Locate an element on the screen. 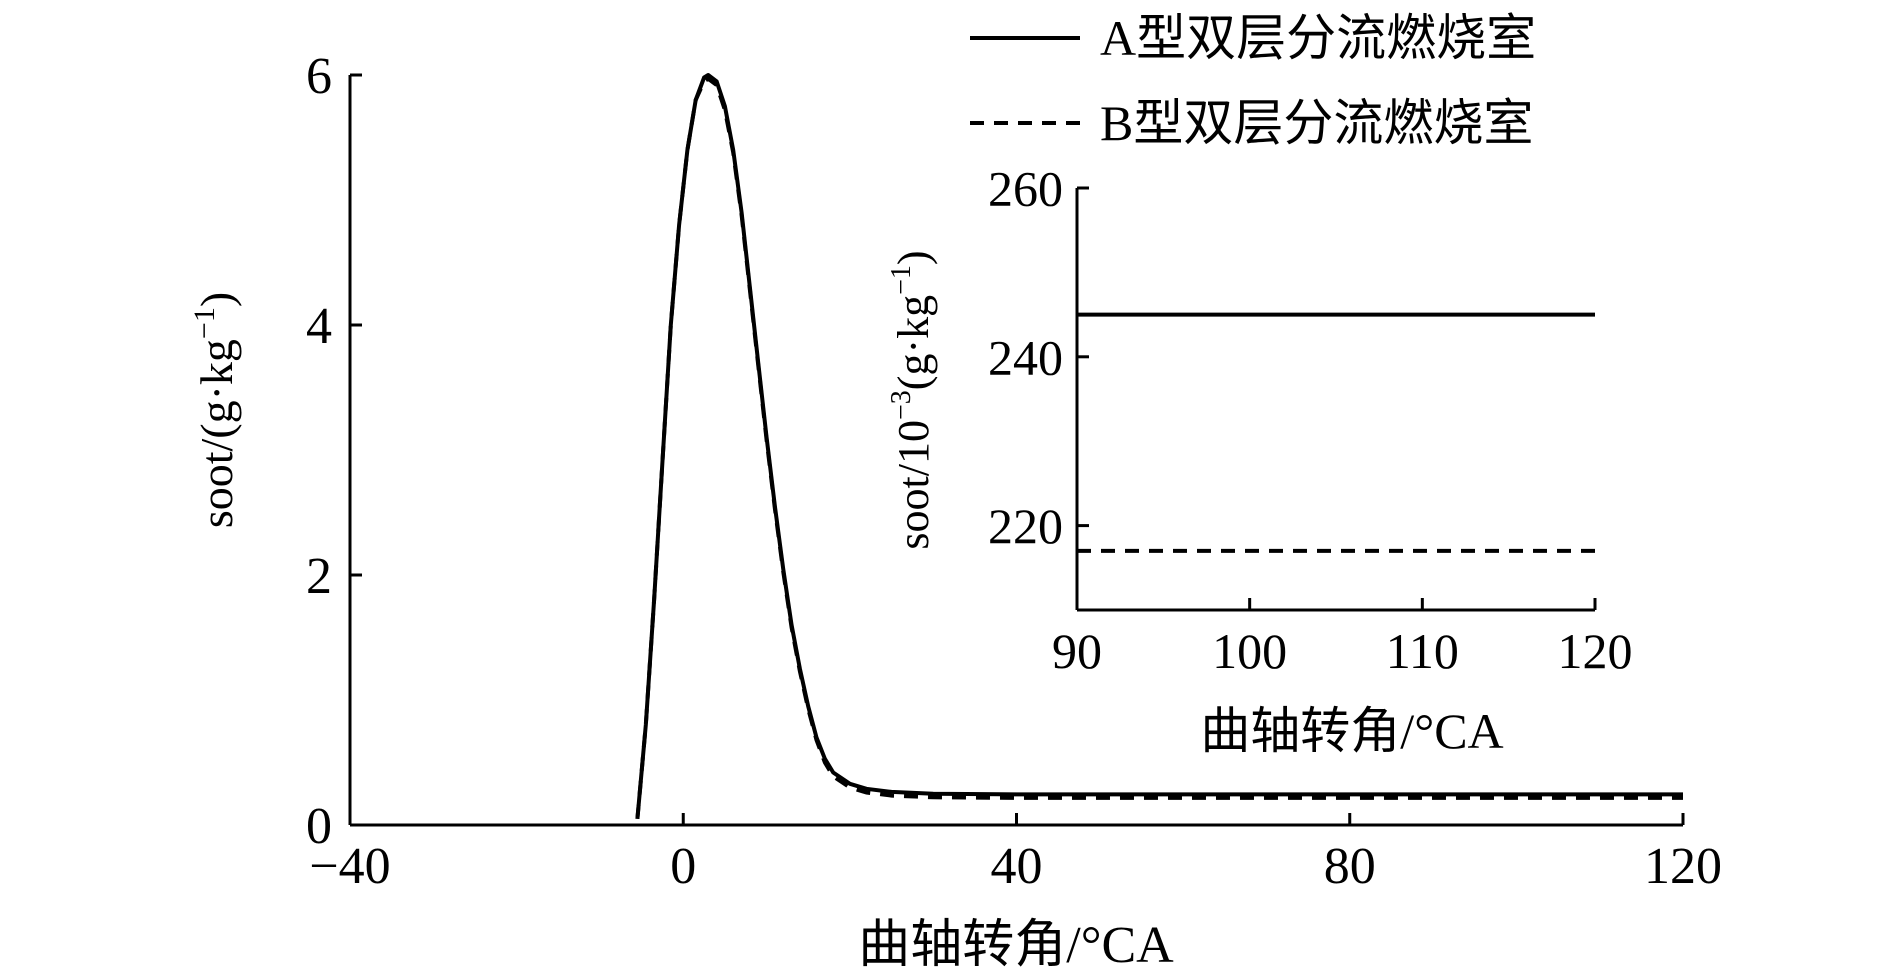  y-tick-label: 4 is located at coordinates (319, 326).